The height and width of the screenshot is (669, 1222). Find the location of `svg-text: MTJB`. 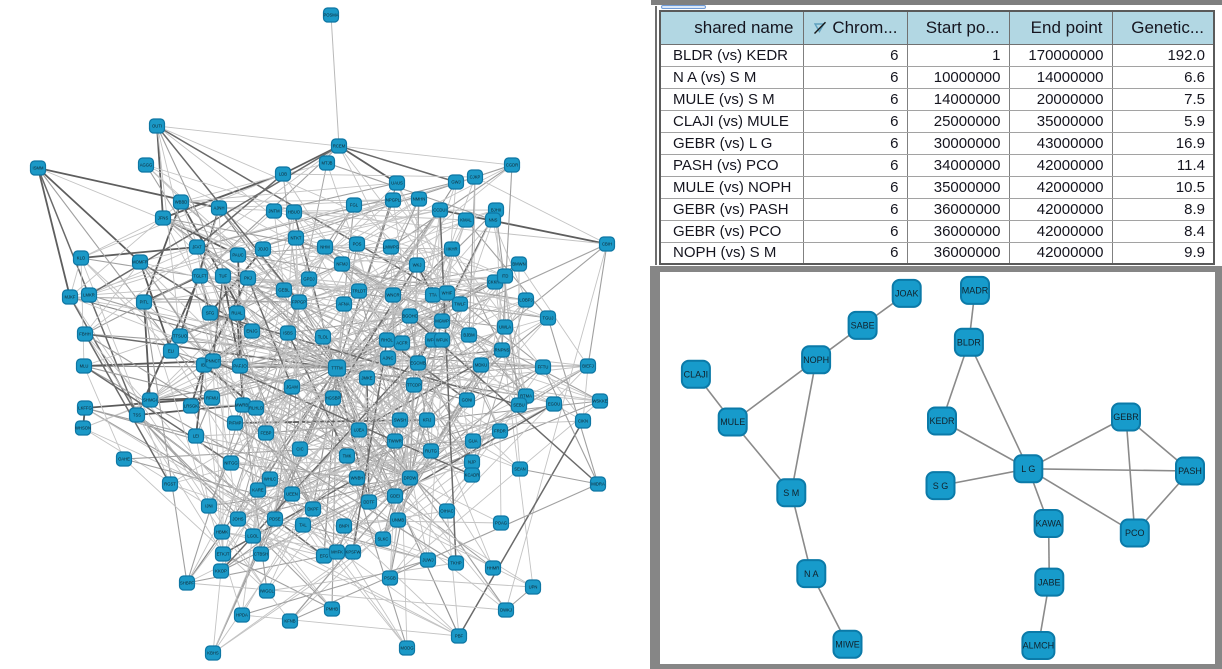

svg-text: MTJB is located at coordinates (327, 163).